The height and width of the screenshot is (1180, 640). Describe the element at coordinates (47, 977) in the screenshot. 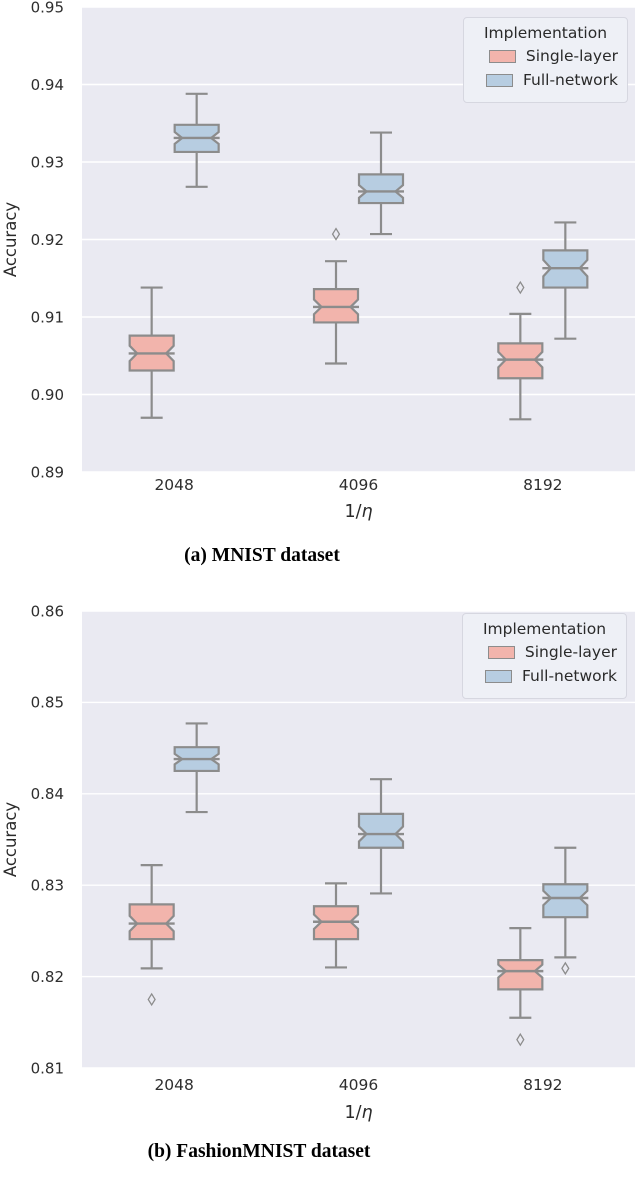

I see `y-tick-label: 0.82` at that location.